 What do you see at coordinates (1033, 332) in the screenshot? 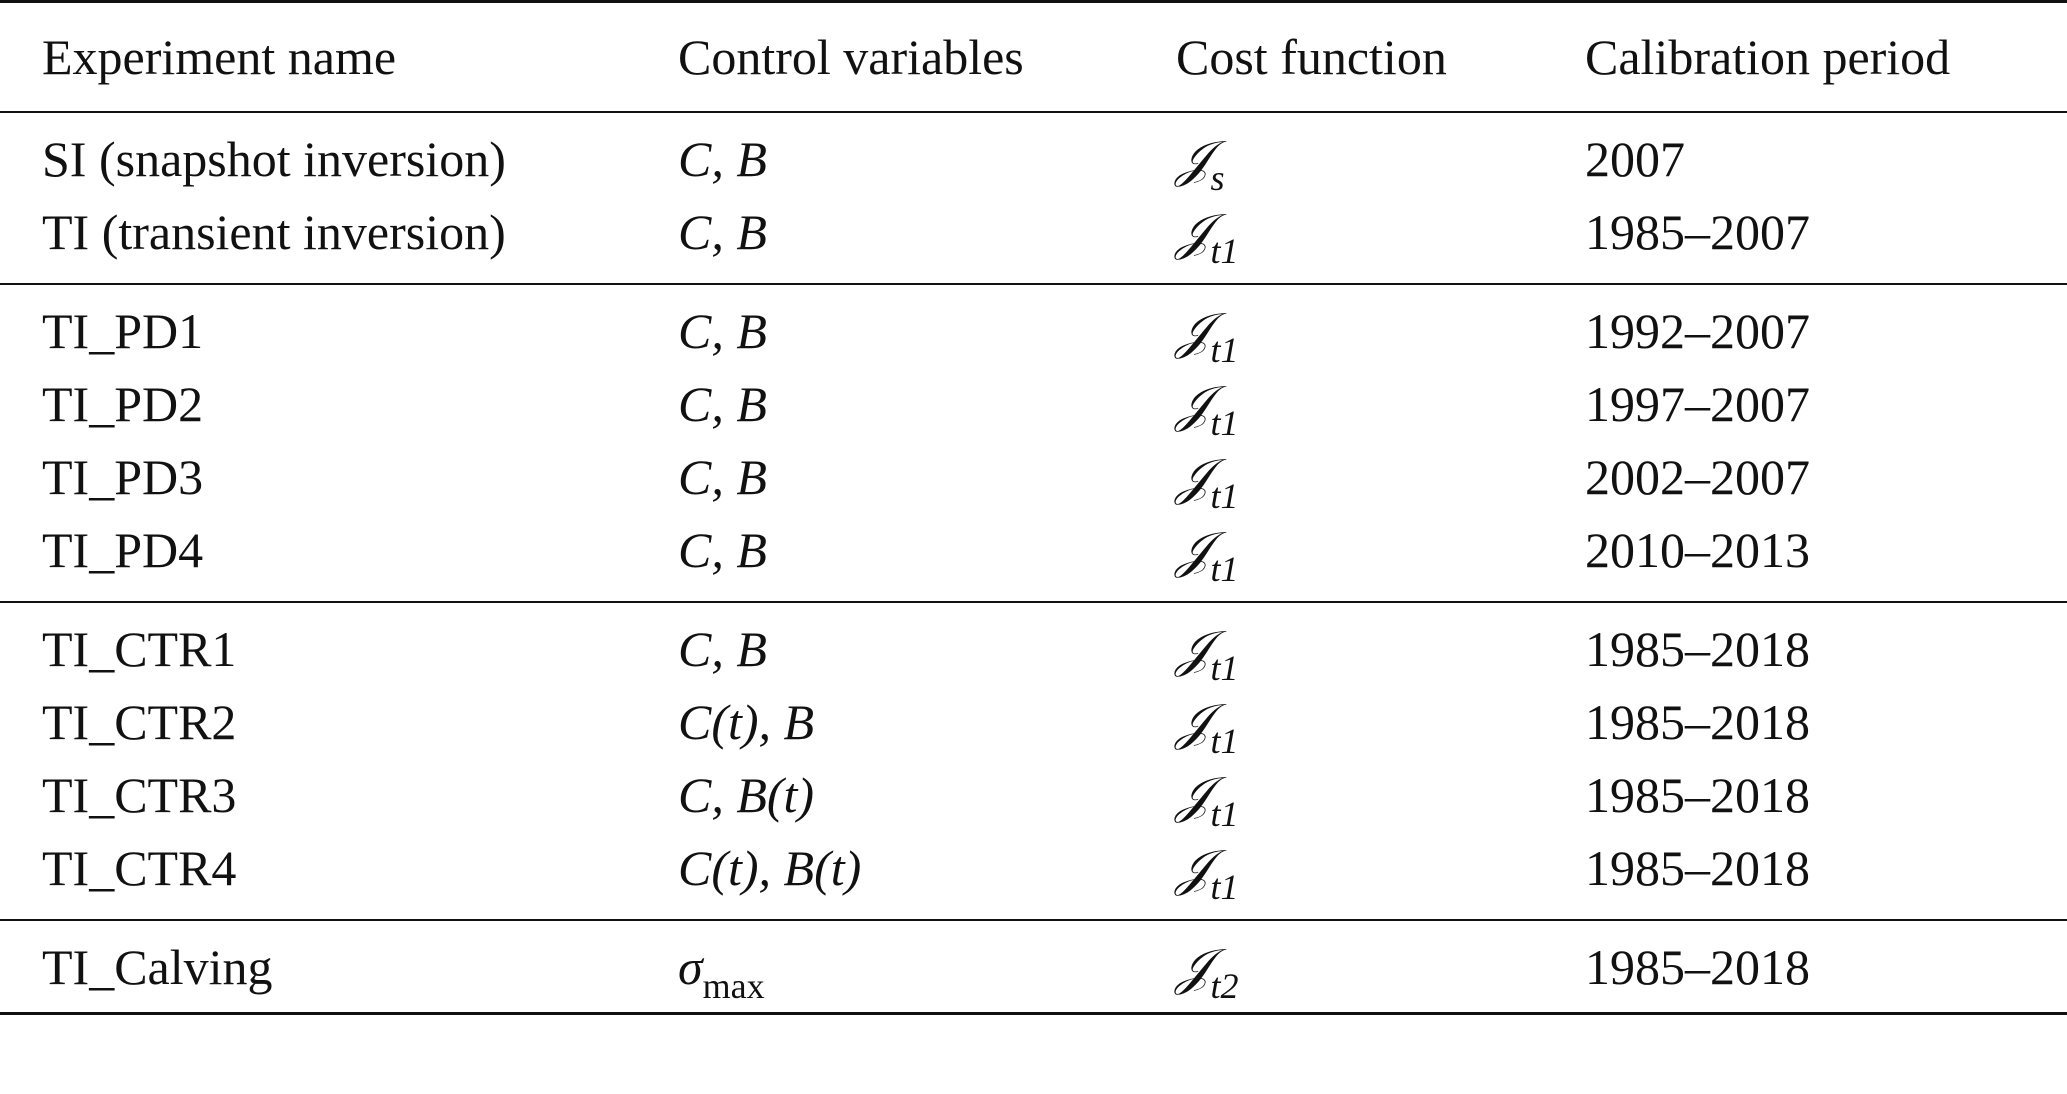
I see `table-row: TI_PD1 C, B 𝒥t1 1992–2007` at bounding box center [1033, 332].